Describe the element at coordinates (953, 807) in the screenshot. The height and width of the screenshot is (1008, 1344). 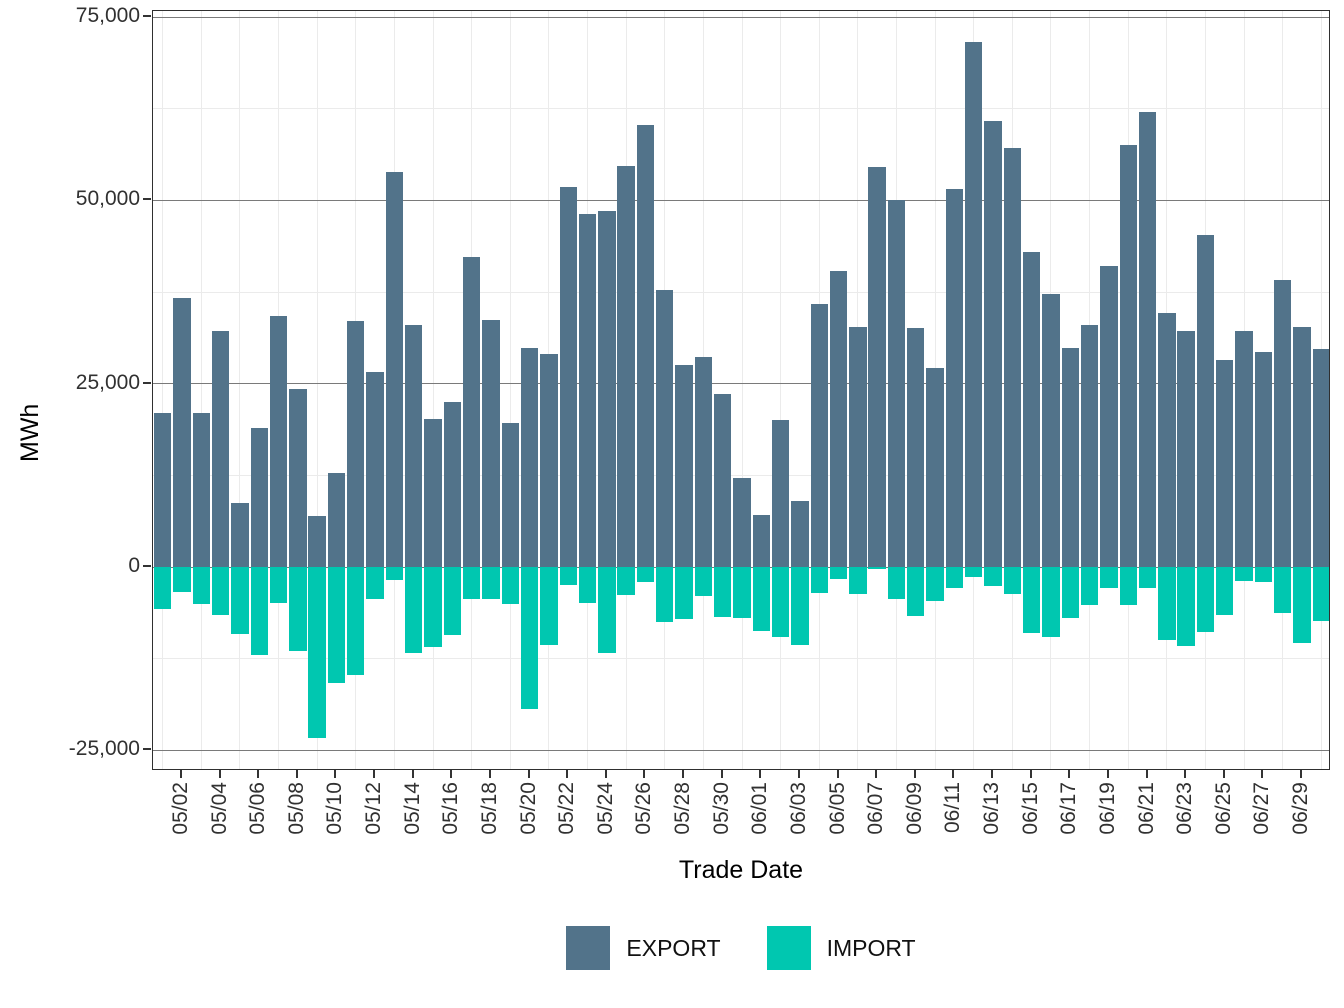
I see `x-axis-tick-label: 06/11` at that location.